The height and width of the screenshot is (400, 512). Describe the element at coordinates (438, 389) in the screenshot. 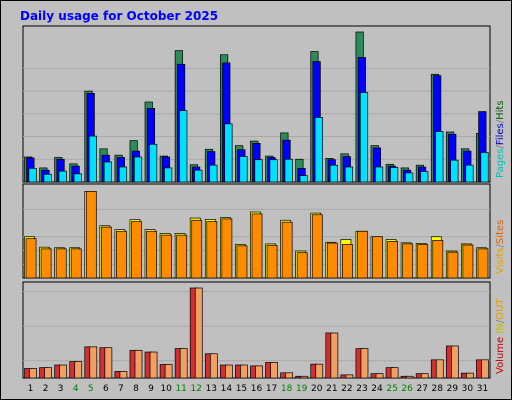

I see `x-tick-label: 28` at that location.